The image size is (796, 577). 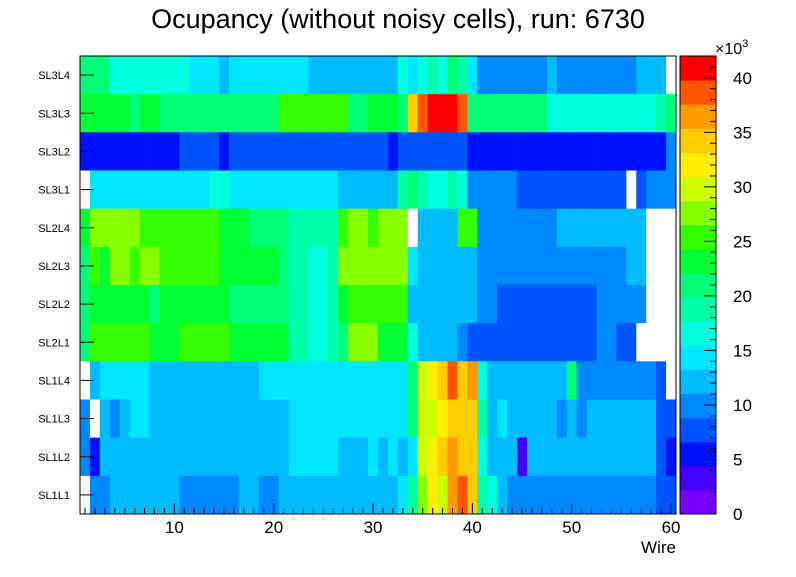 What do you see at coordinates (54, 496) in the screenshot?
I see `y-tick-label: SL1L1` at bounding box center [54, 496].